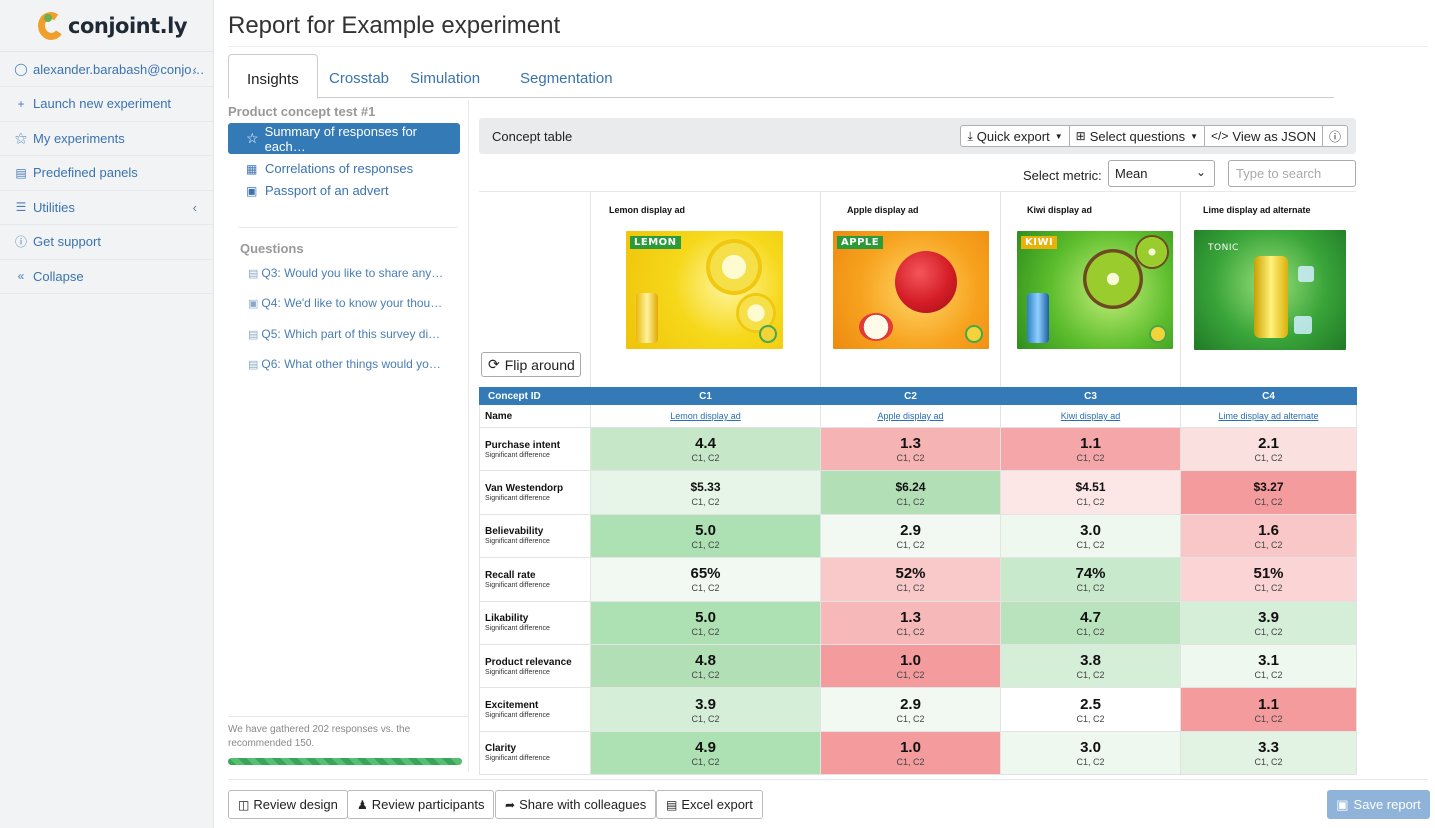  Describe the element at coordinates (535, 622) in the screenshot. I see `metric-label-cell: Likability Significant difference` at that location.